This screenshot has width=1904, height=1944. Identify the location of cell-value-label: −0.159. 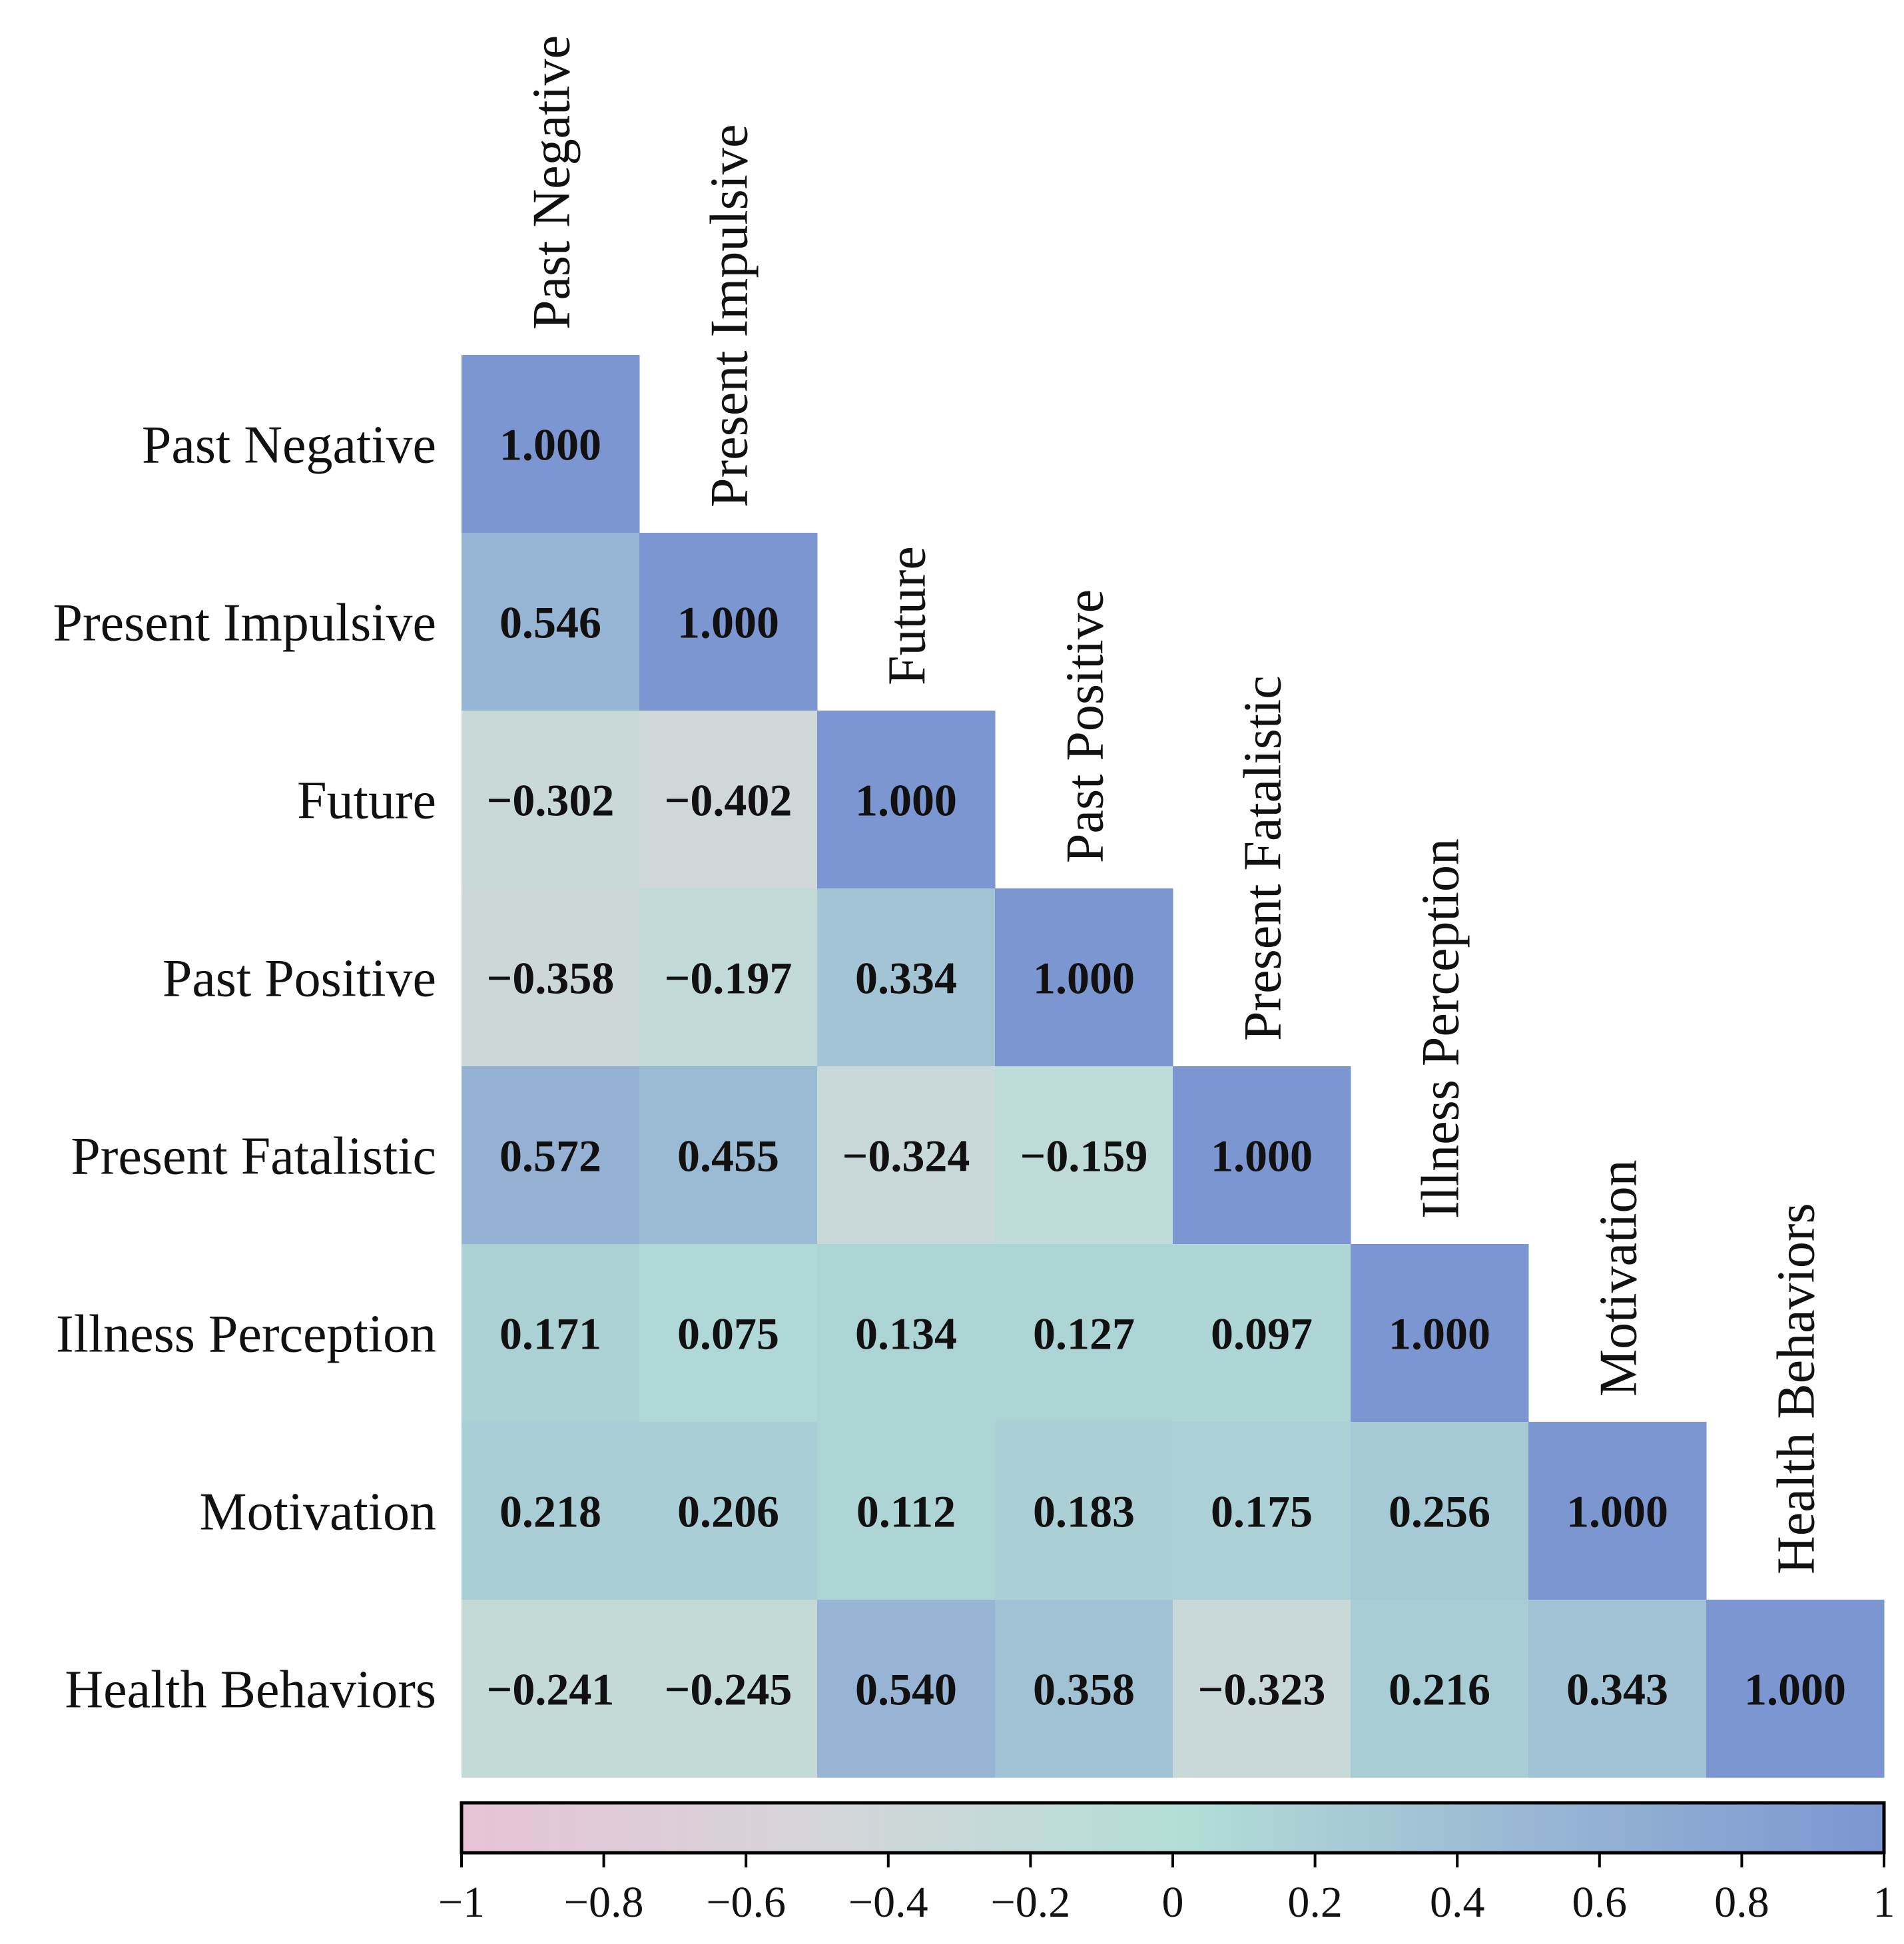
(1084, 1156).